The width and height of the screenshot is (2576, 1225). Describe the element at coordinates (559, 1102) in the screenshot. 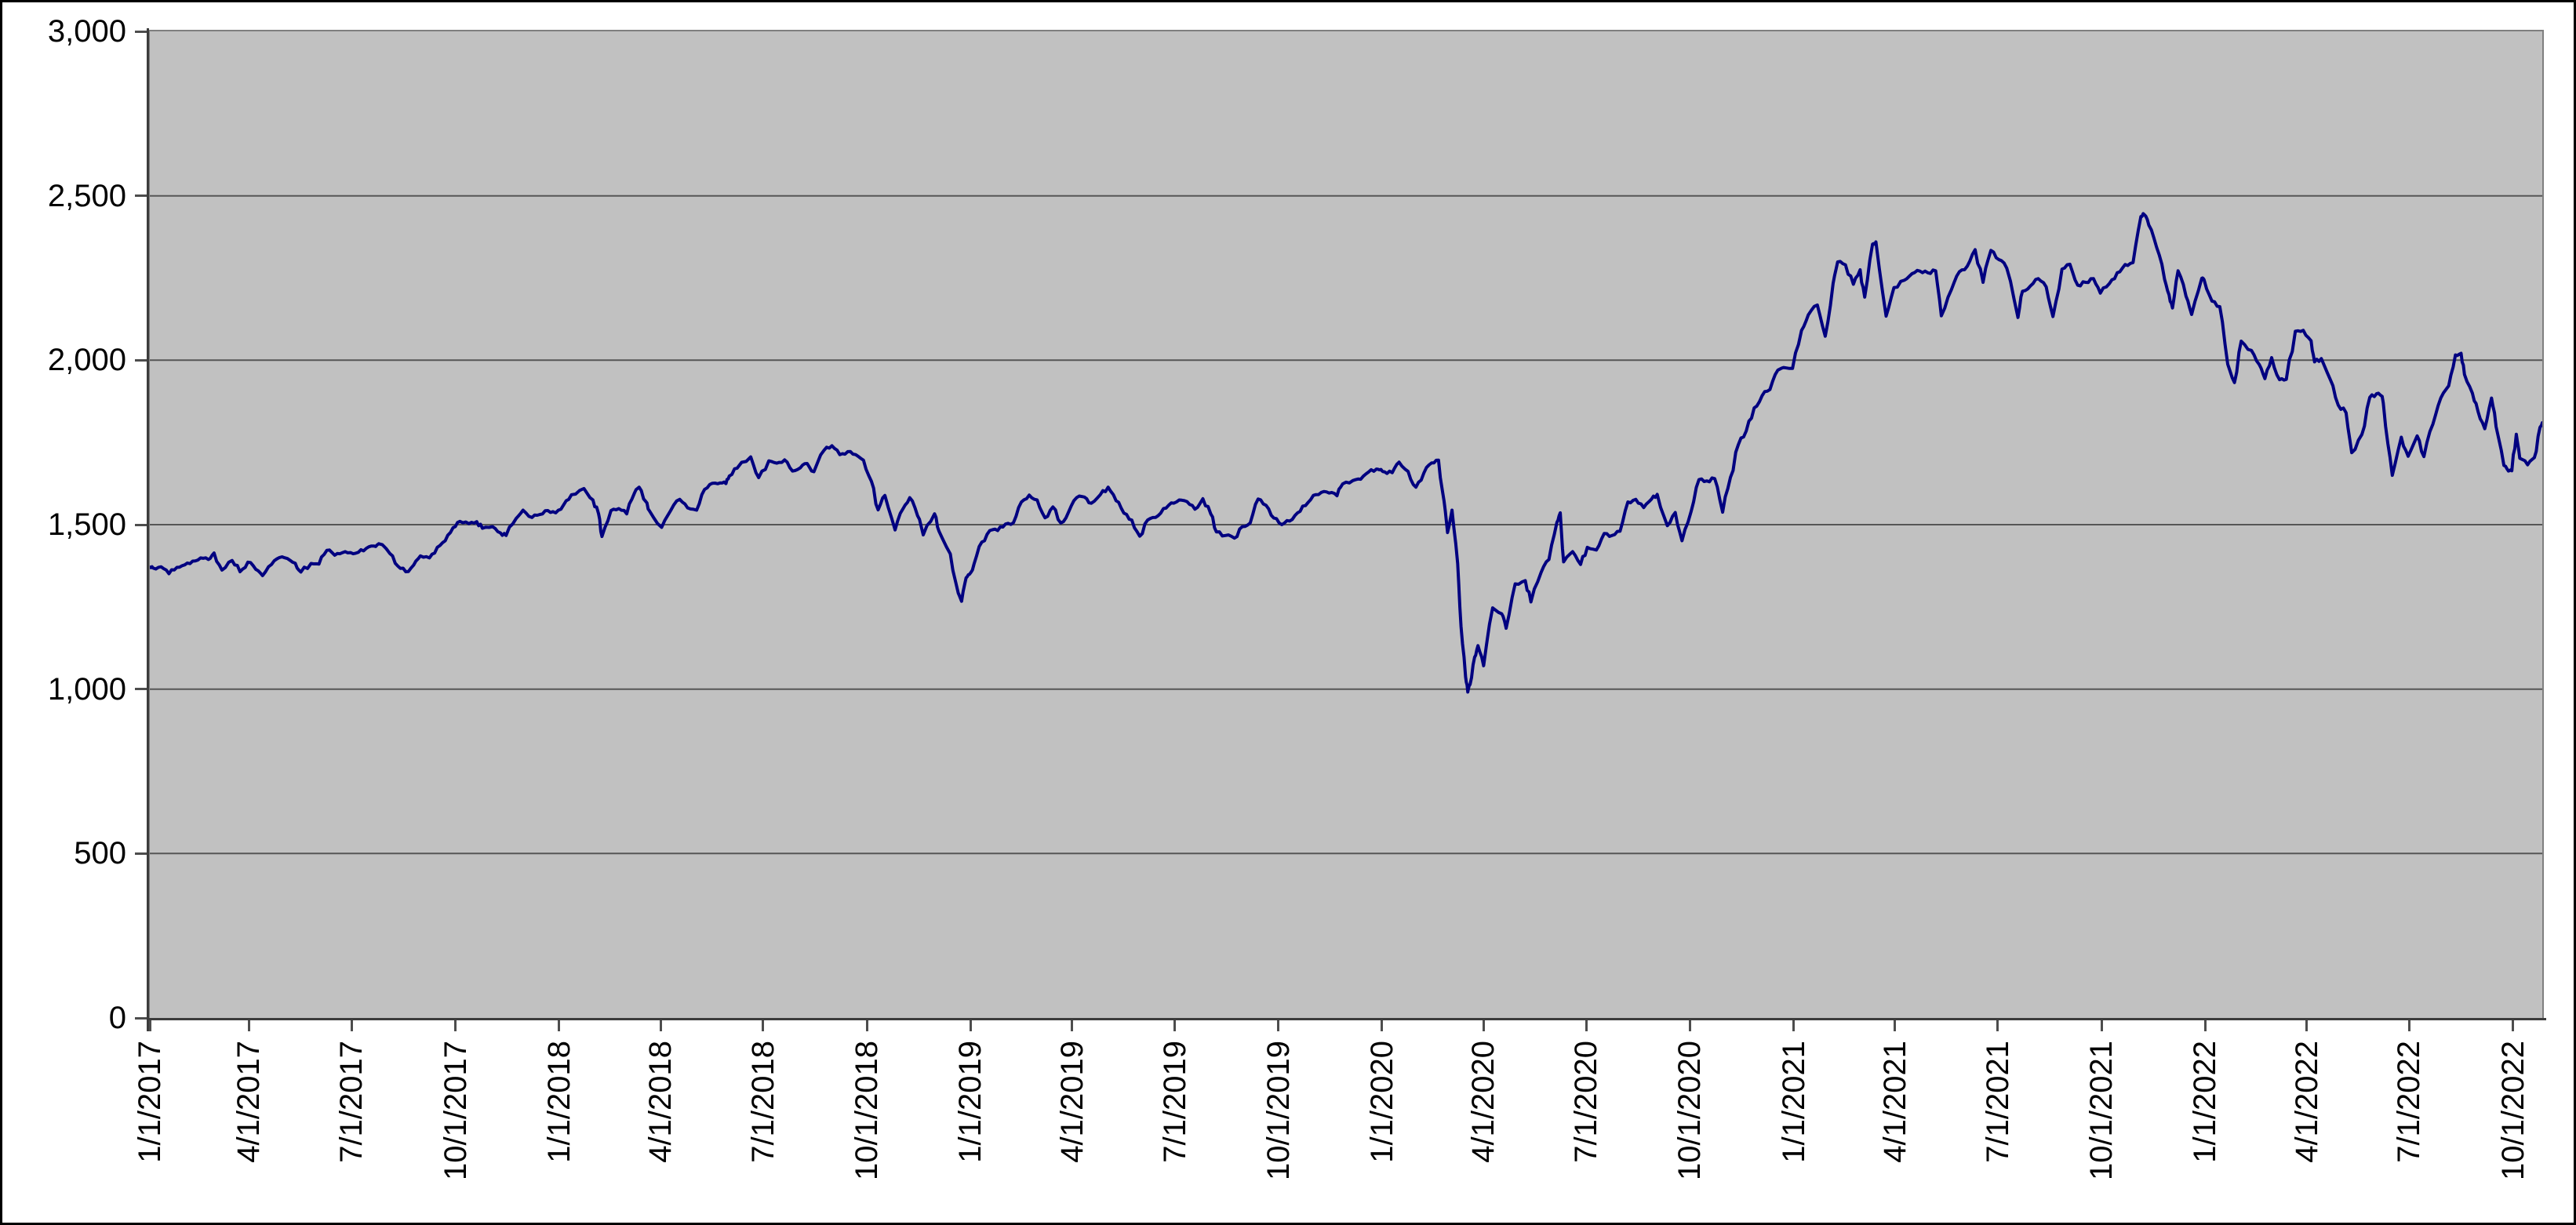

I see `x-tick-label: 1/1/2018` at that location.